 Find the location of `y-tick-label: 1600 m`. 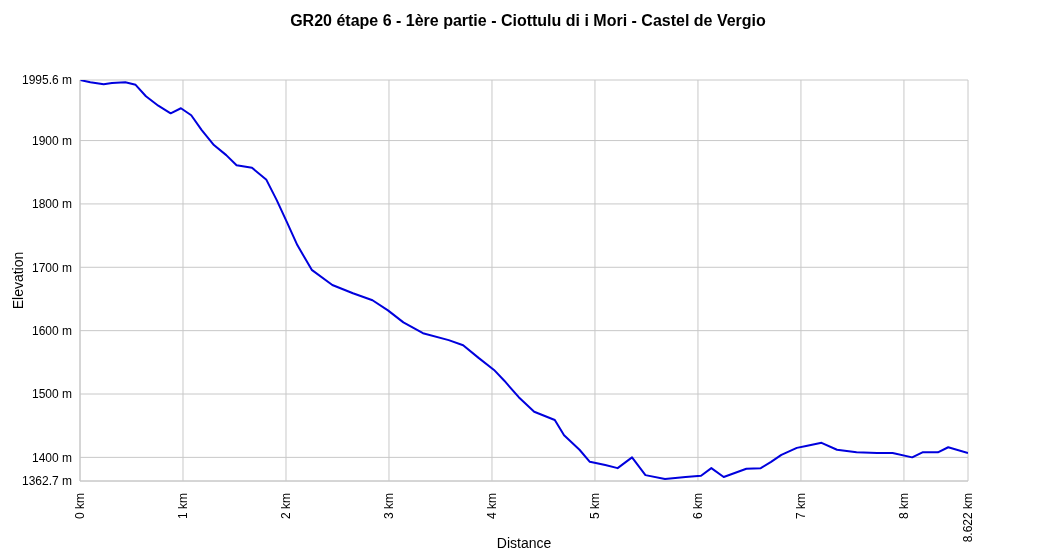

y-tick-label: 1600 m is located at coordinates (51, 330).